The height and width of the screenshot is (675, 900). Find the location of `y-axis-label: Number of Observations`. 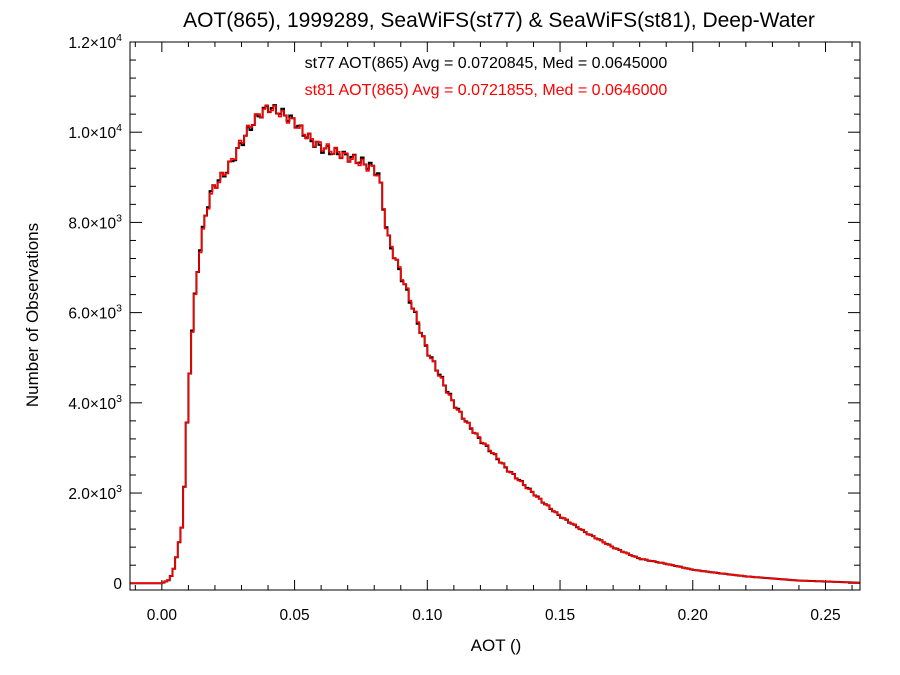

y-axis-label: Number of Observations is located at coordinates (32, 315).